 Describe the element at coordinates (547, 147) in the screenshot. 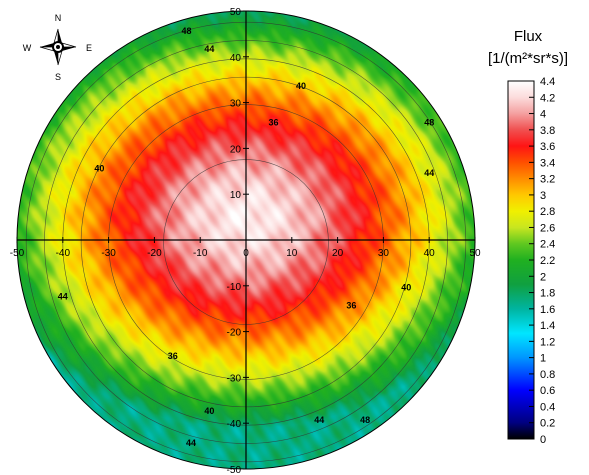

I see `colorbar-tick-label: 3.6` at that location.